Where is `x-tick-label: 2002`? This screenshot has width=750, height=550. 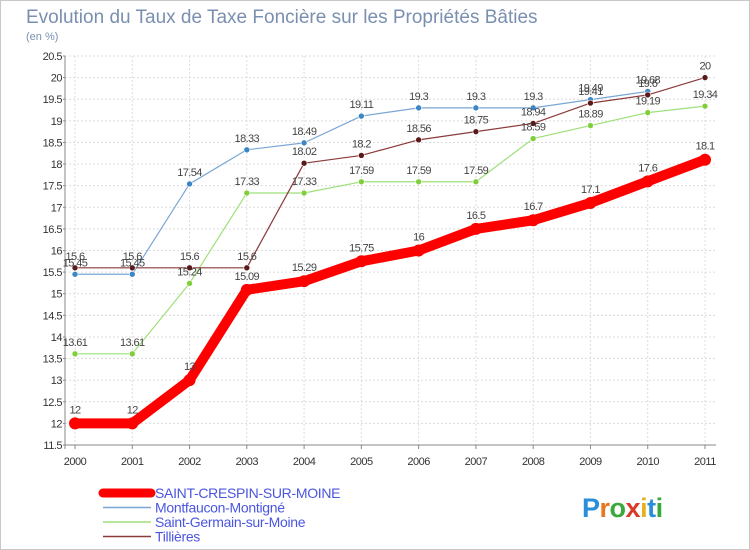
x-tick-label: 2002 is located at coordinates (189, 462).